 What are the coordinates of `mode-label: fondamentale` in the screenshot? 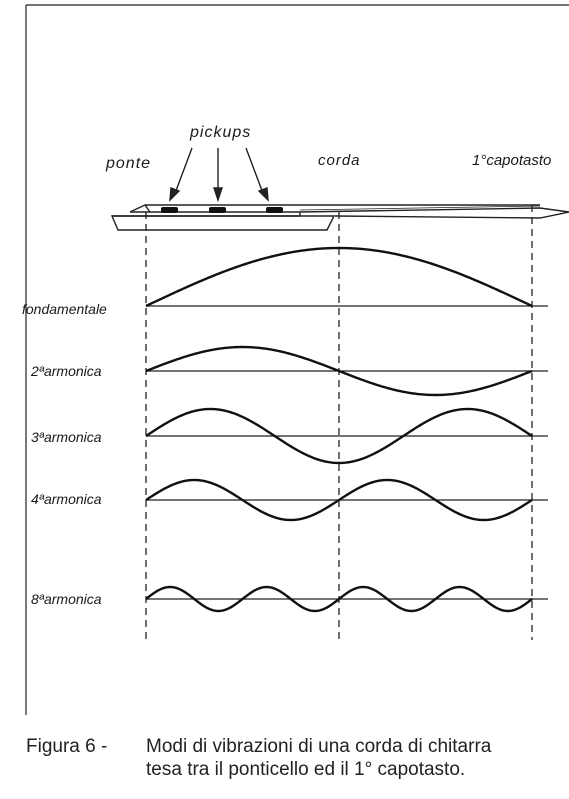 It's located at (64, 309).